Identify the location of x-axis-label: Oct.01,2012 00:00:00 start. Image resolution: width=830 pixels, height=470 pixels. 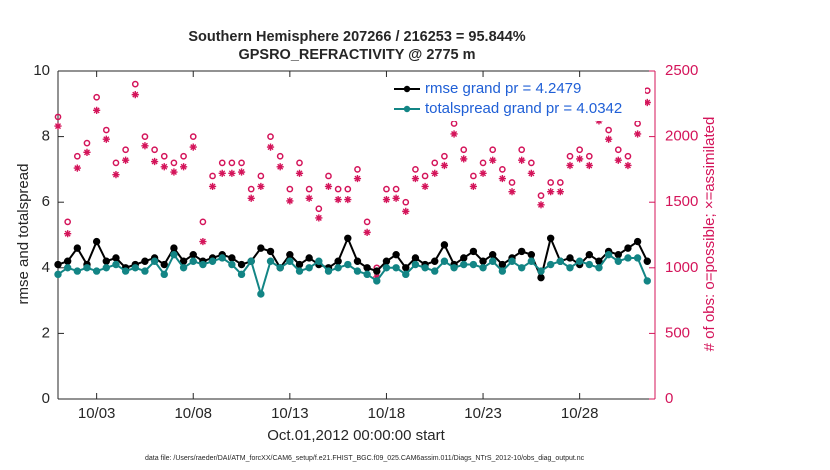
(356, 435).